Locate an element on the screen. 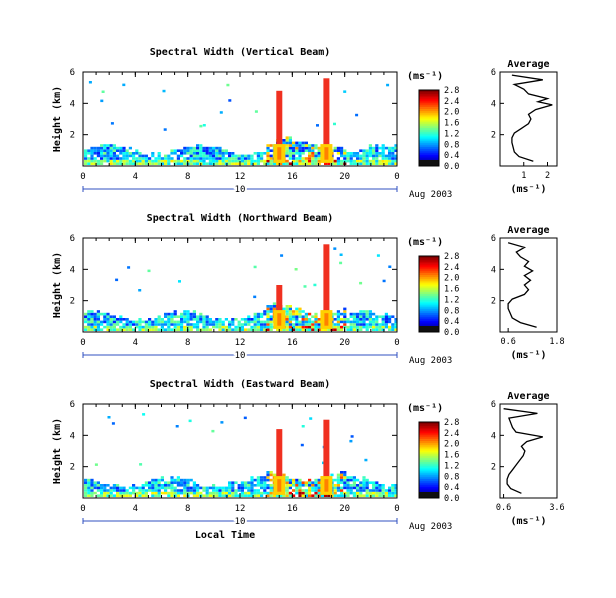 This screenshot has width=616, height=598. x-tick-label: 0 is located at coordinates (82, 509).